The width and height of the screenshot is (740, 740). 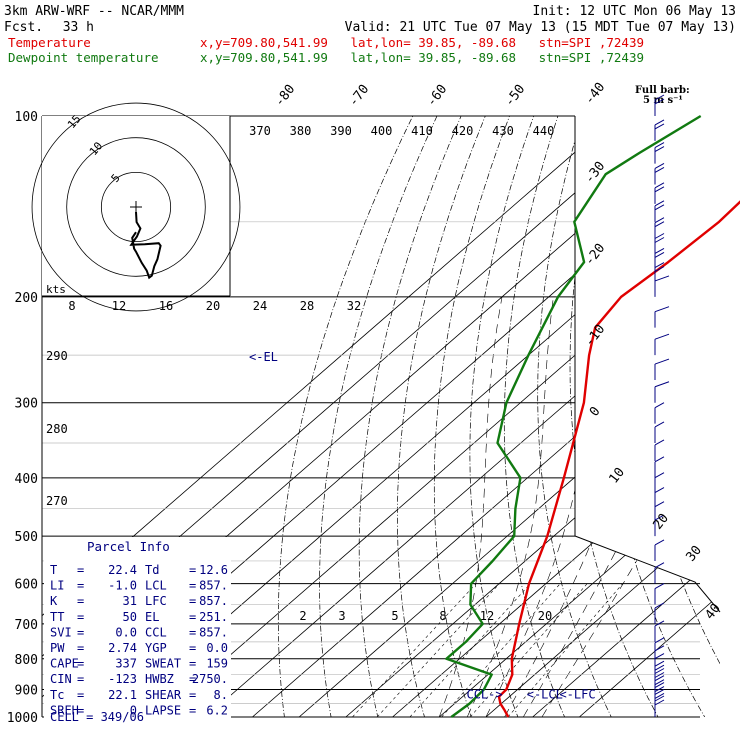 What do you see at coordinates (61, 679) in the screenshot?
I see `parcel-key: CIN` at bounding box center [61, 679].